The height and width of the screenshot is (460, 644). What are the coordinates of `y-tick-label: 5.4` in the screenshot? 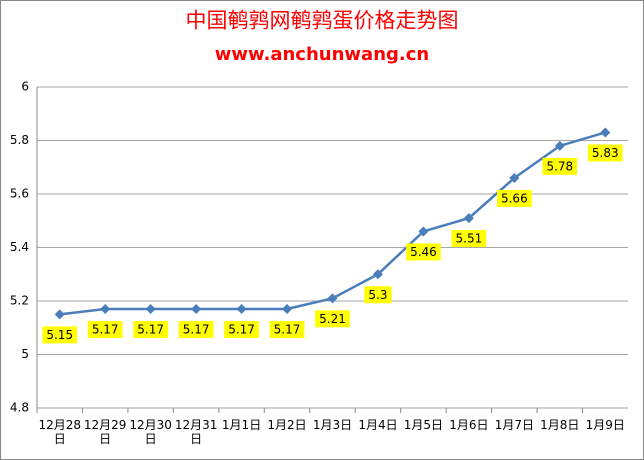 It's located at (19, 247).